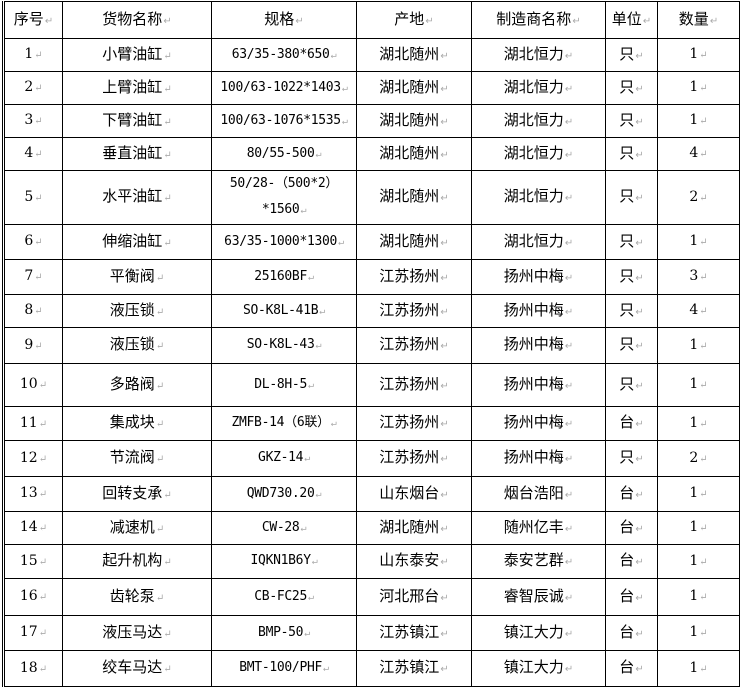 The height and width of the screenshot is (687, 742). Describe the element at coordinates (371, 597) in the screenshot. I see `table-row: 16齿轮泵CB-FC25河北邢台睿智辰诚台1` at that location.